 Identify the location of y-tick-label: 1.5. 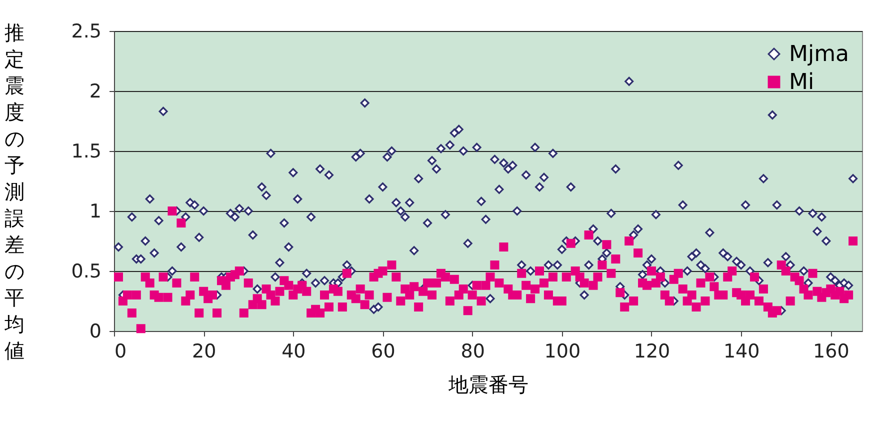
(86, 151).